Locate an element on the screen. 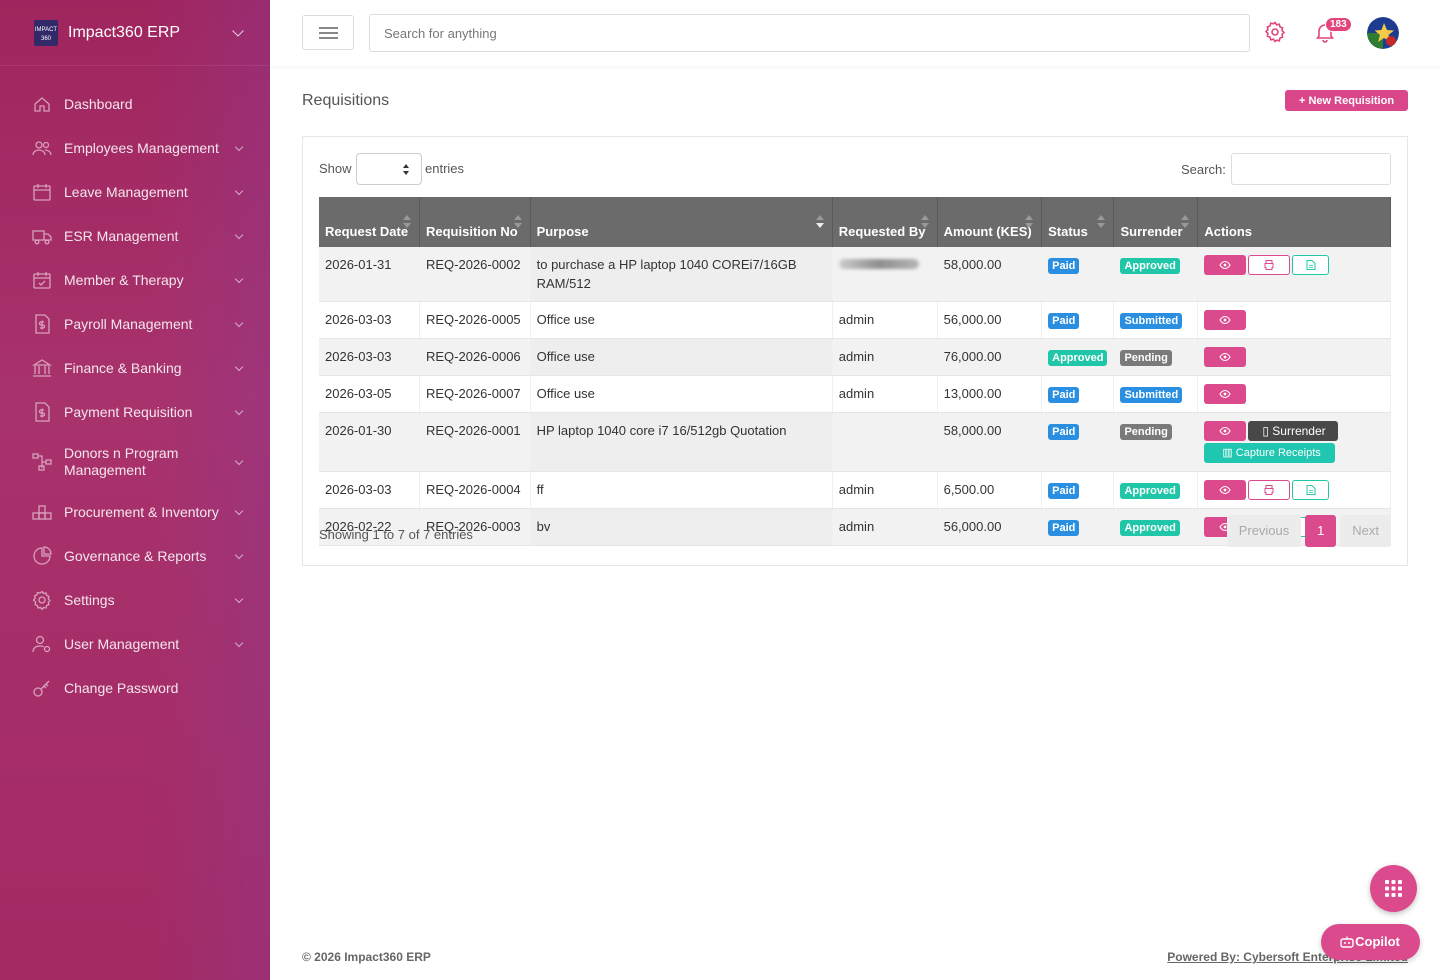 The width and height of the screenshot is (1440, 980). brand: IMPACT 360 Impact360 ERP is located at coordinates (135, 33).